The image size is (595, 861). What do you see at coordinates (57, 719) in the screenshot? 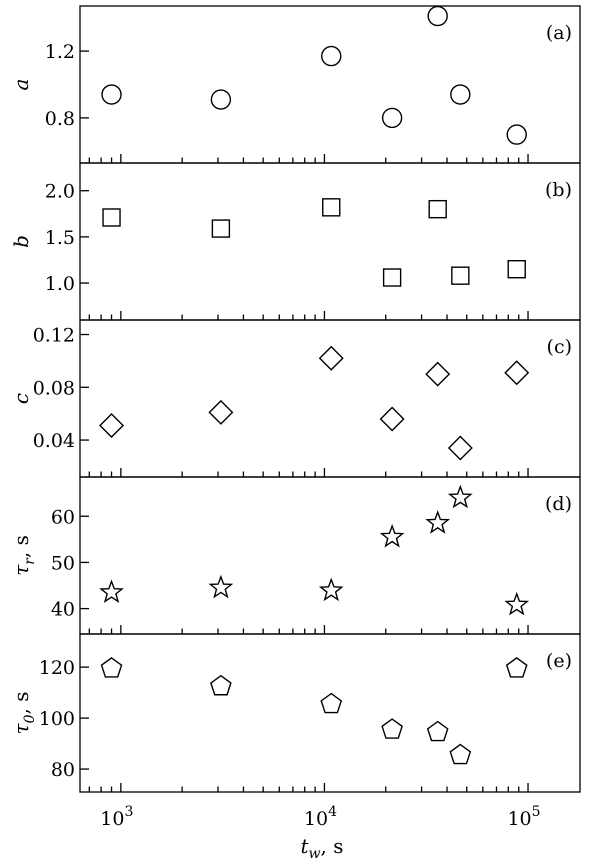
I see `y-tick-label: 100` at bounding box center [57, 719].